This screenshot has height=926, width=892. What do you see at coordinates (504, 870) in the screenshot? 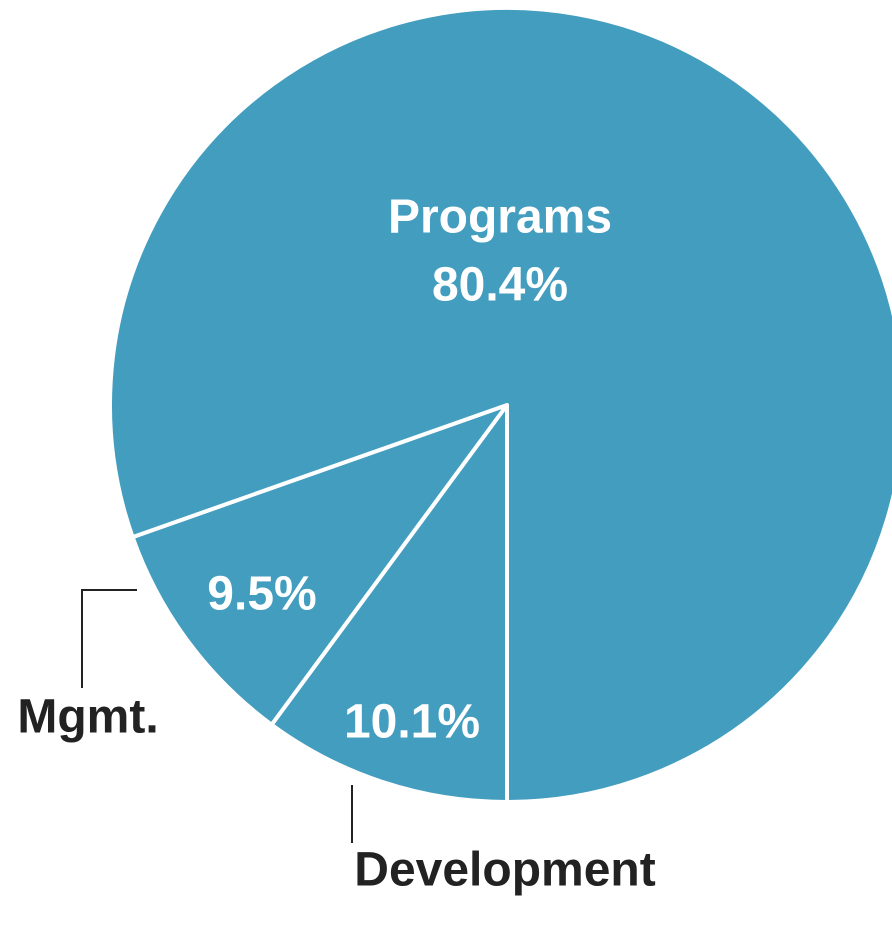
I see `category-label: Development` at bounding box center [504, 870].